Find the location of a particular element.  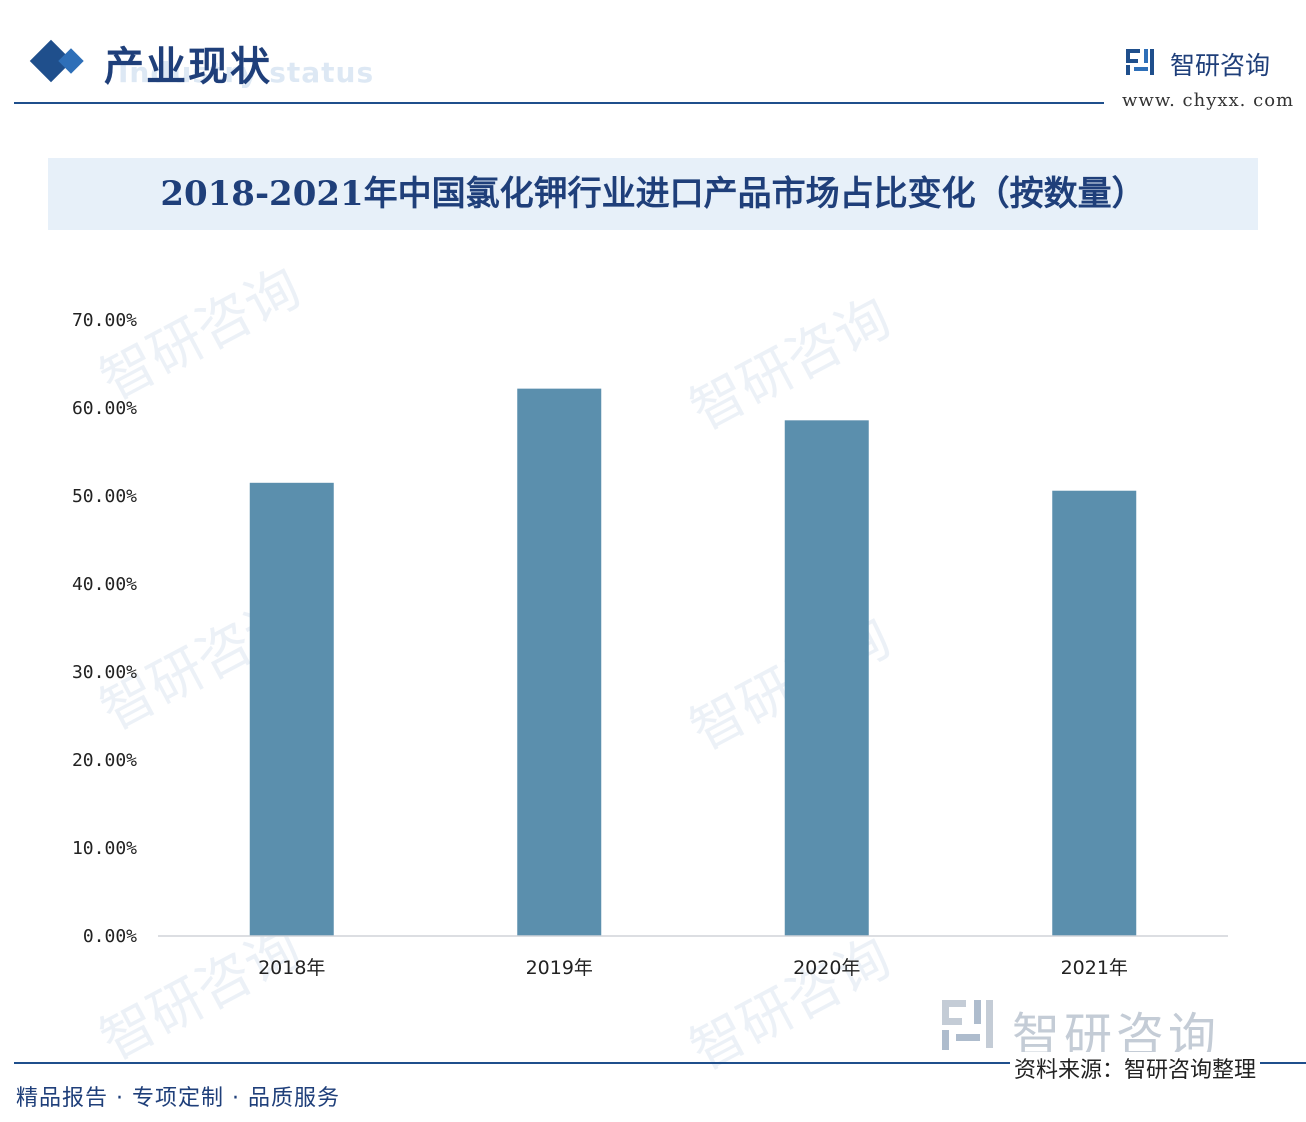

chart-title-band: 2018-2021年中国氯化钾行业进口产品市场占比变化（按数量） is located at coordinates (653, 194).